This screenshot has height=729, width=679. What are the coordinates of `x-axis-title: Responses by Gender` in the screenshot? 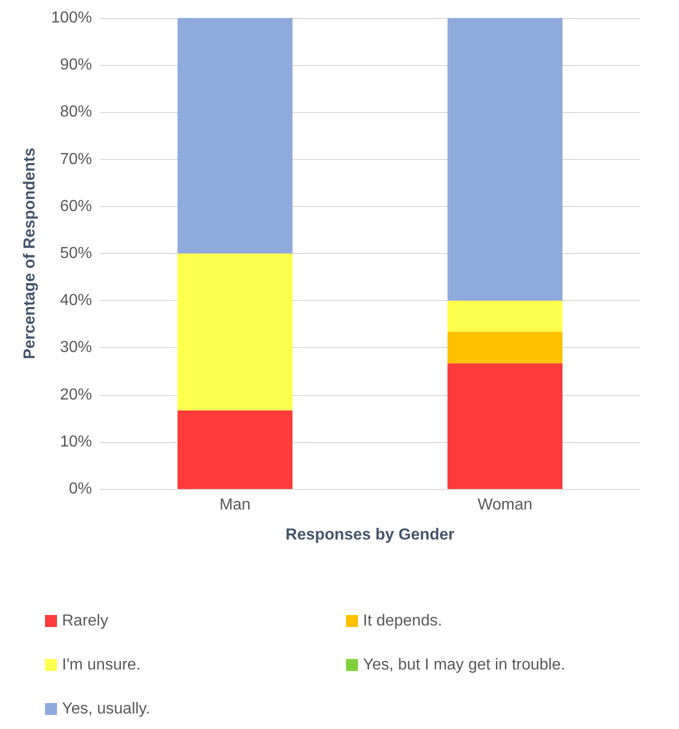 It's located at (370, 535).